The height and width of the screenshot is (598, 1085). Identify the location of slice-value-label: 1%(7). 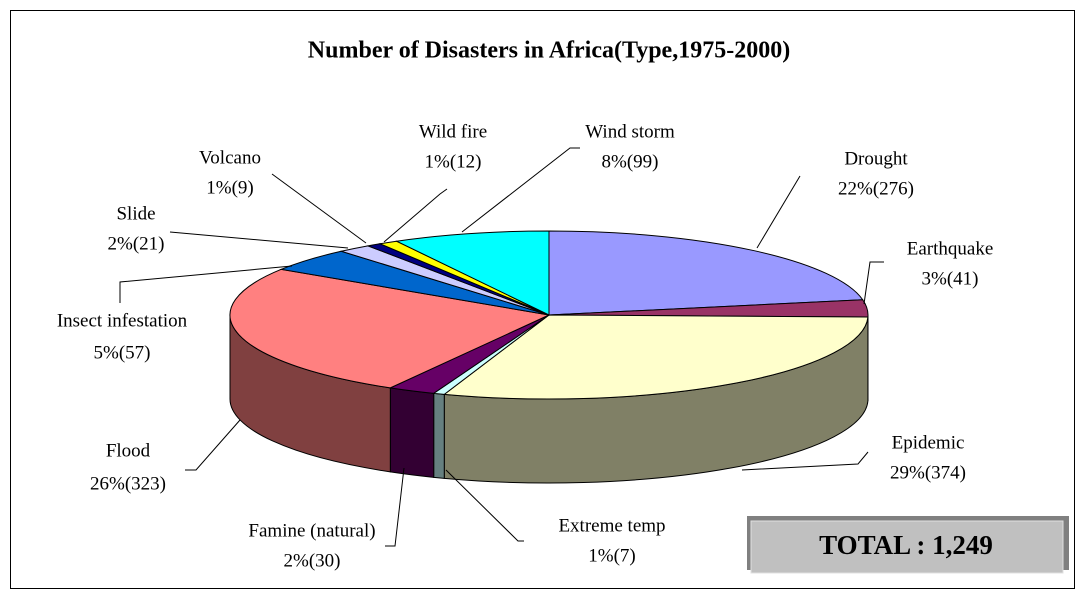
(611, 555).